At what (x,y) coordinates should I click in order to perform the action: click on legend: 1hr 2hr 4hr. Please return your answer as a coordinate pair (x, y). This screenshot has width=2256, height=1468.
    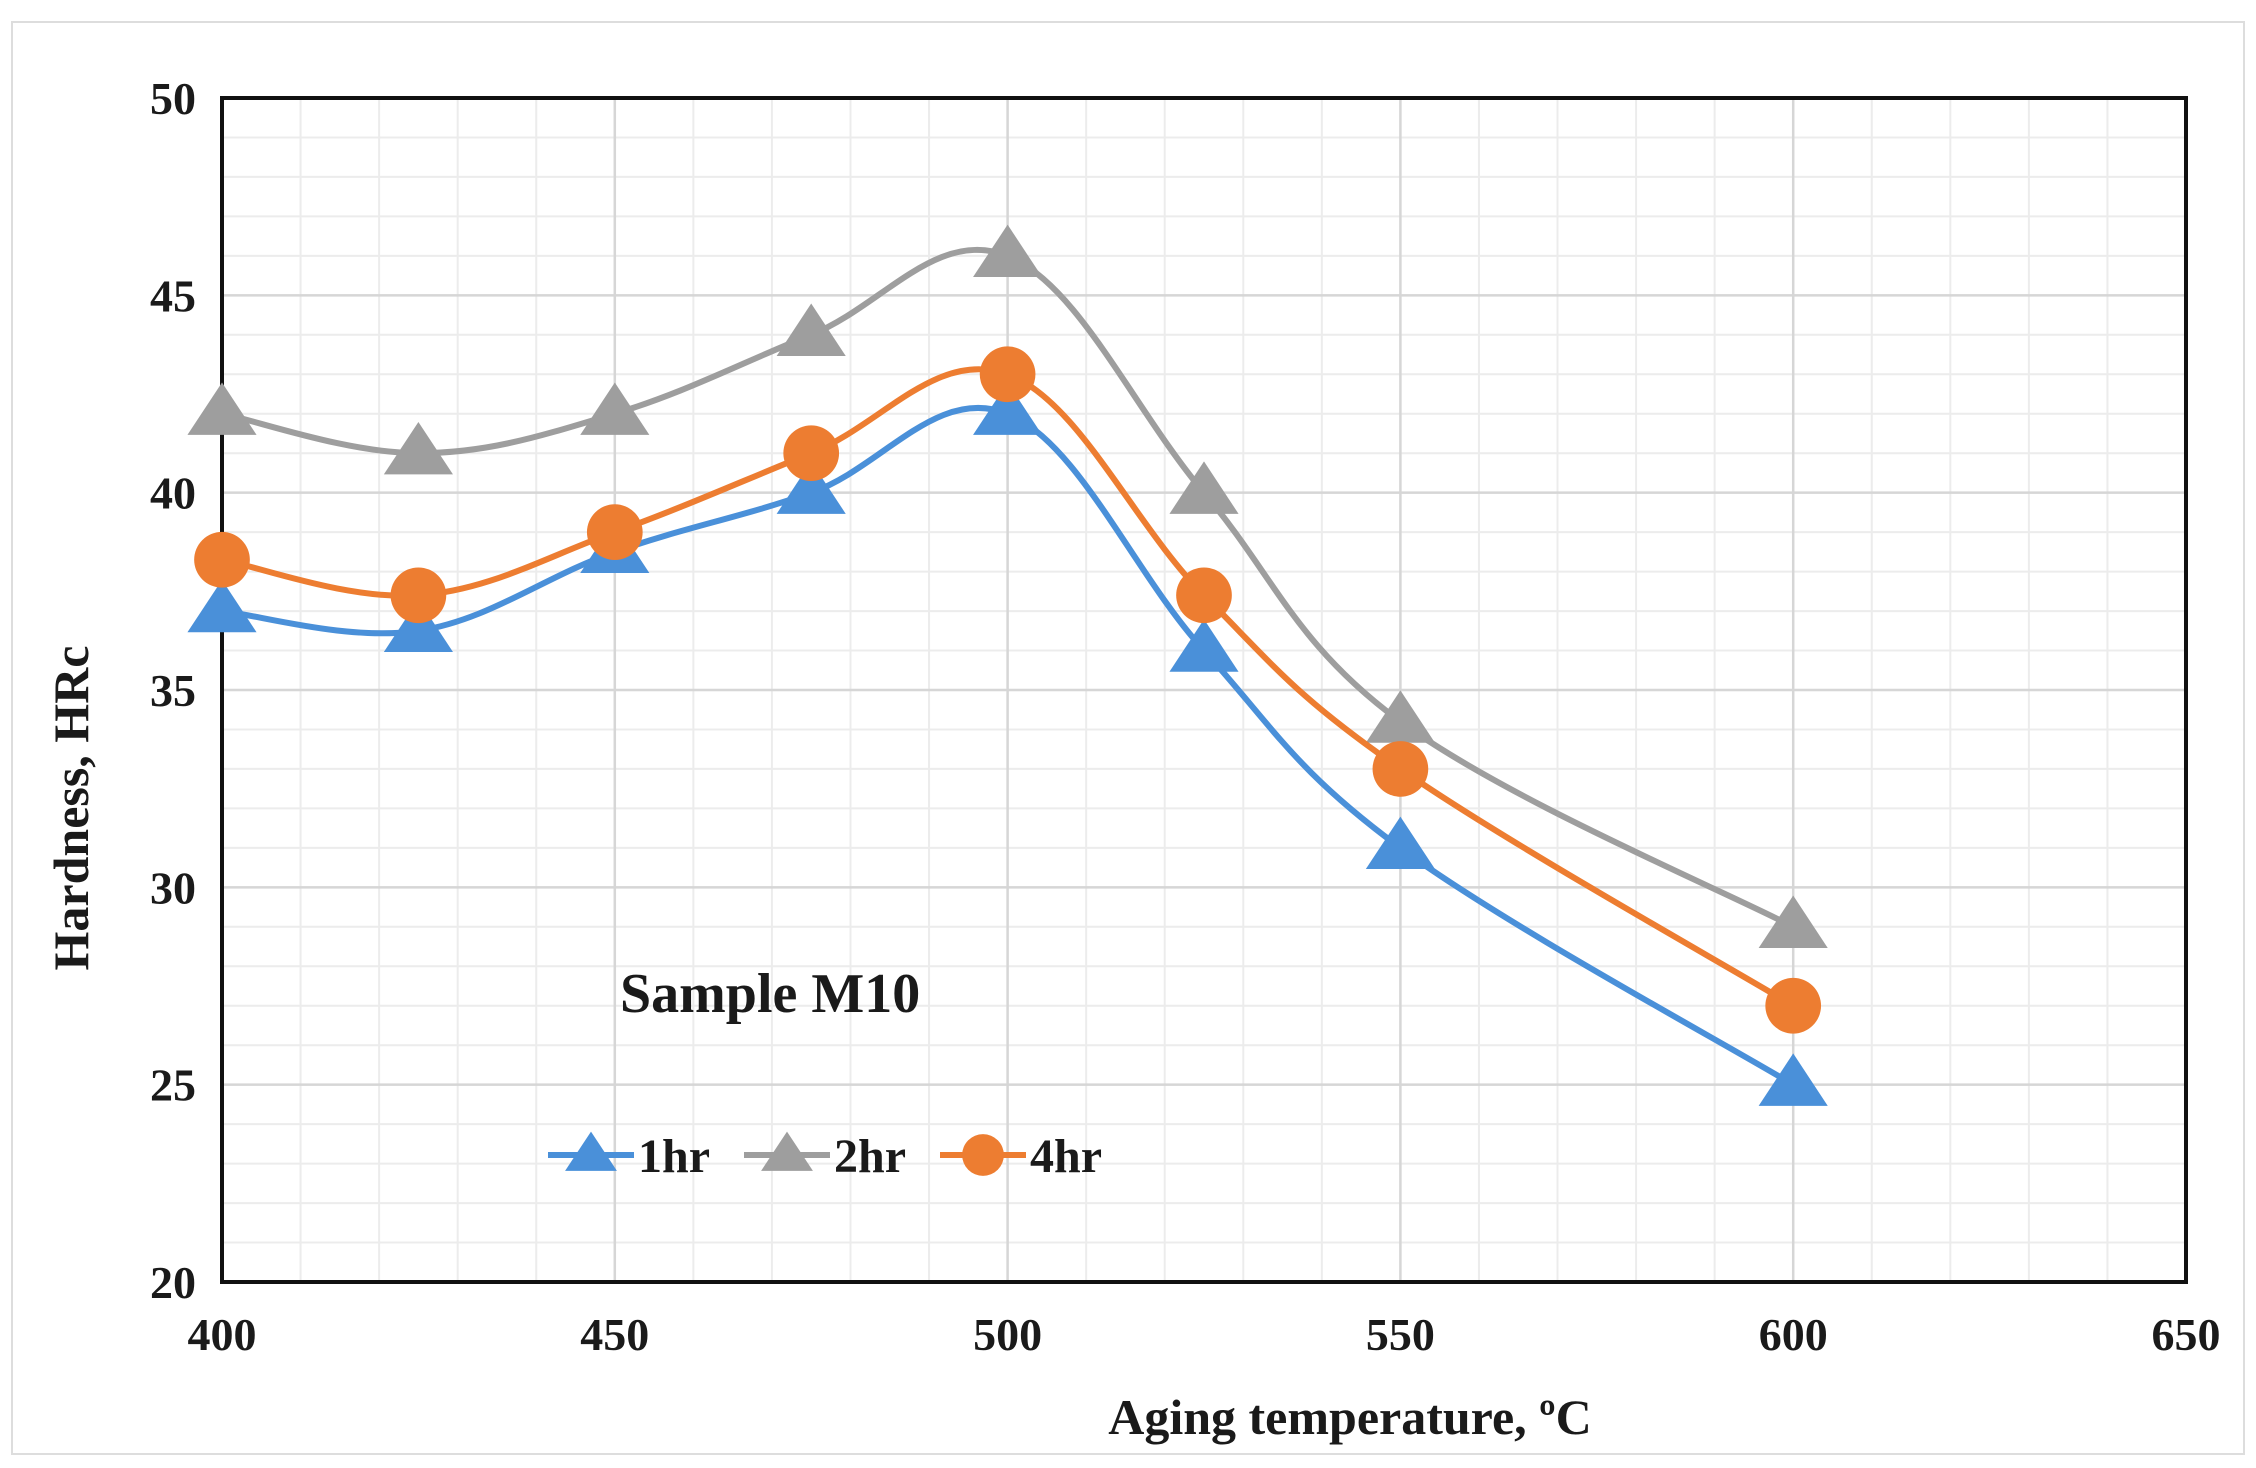
    Looking at the image, I should click on (825, 1156).